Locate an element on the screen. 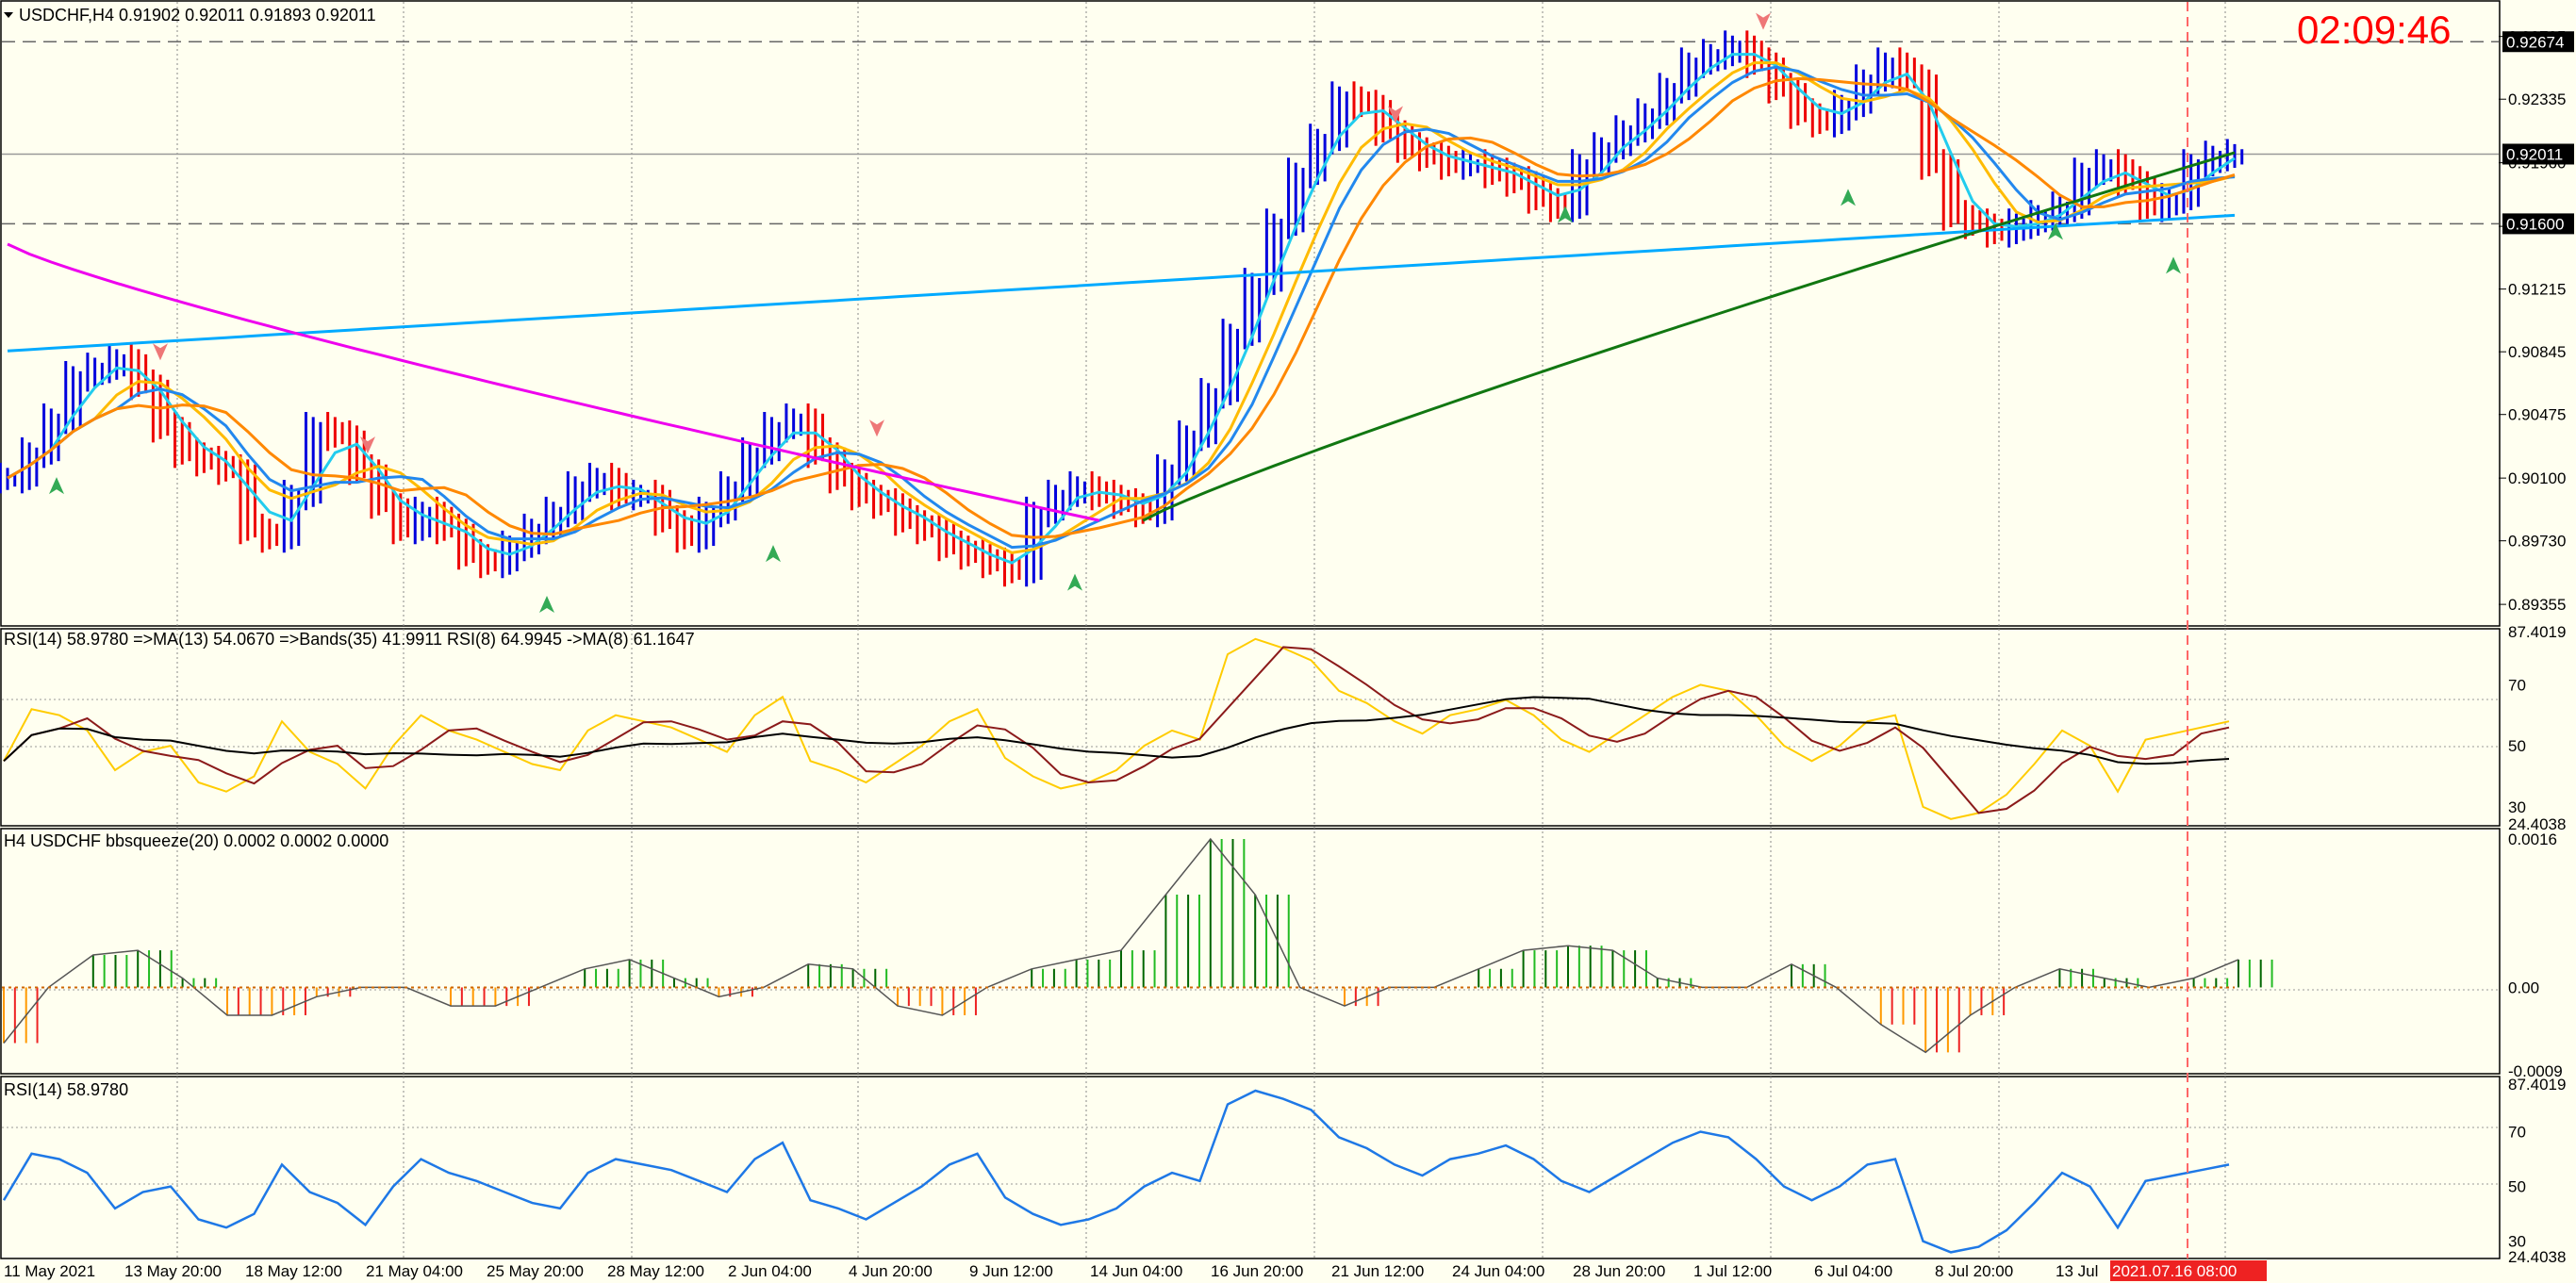 This screenshot has height=1283, width=2576. price-tick-label: 0.90845 is located at coordinates (2537, 352).